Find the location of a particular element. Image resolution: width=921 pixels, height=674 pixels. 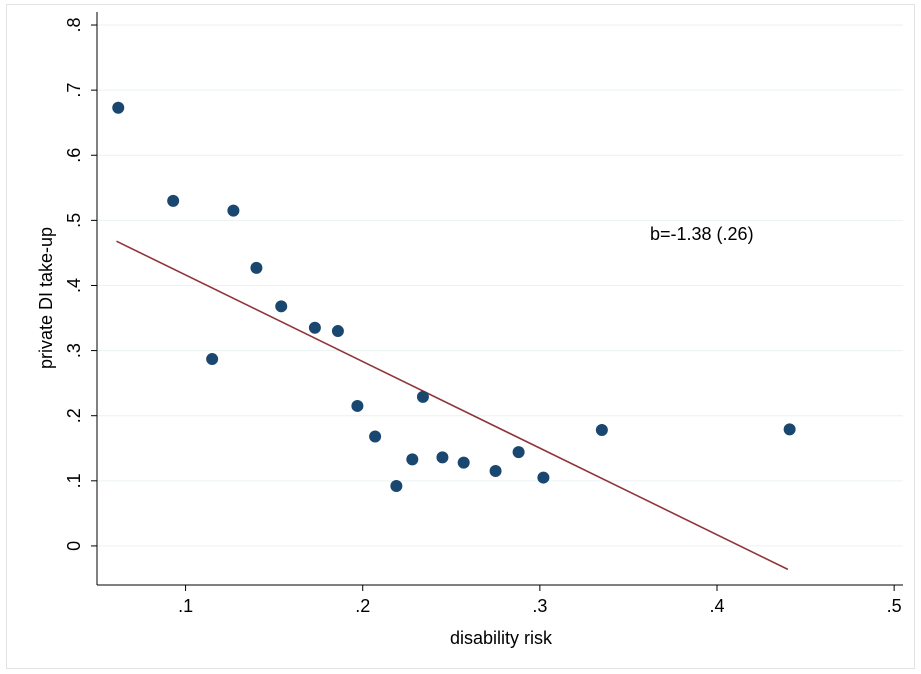

y-tick-label: .2 is located at coordinates (74, 415).